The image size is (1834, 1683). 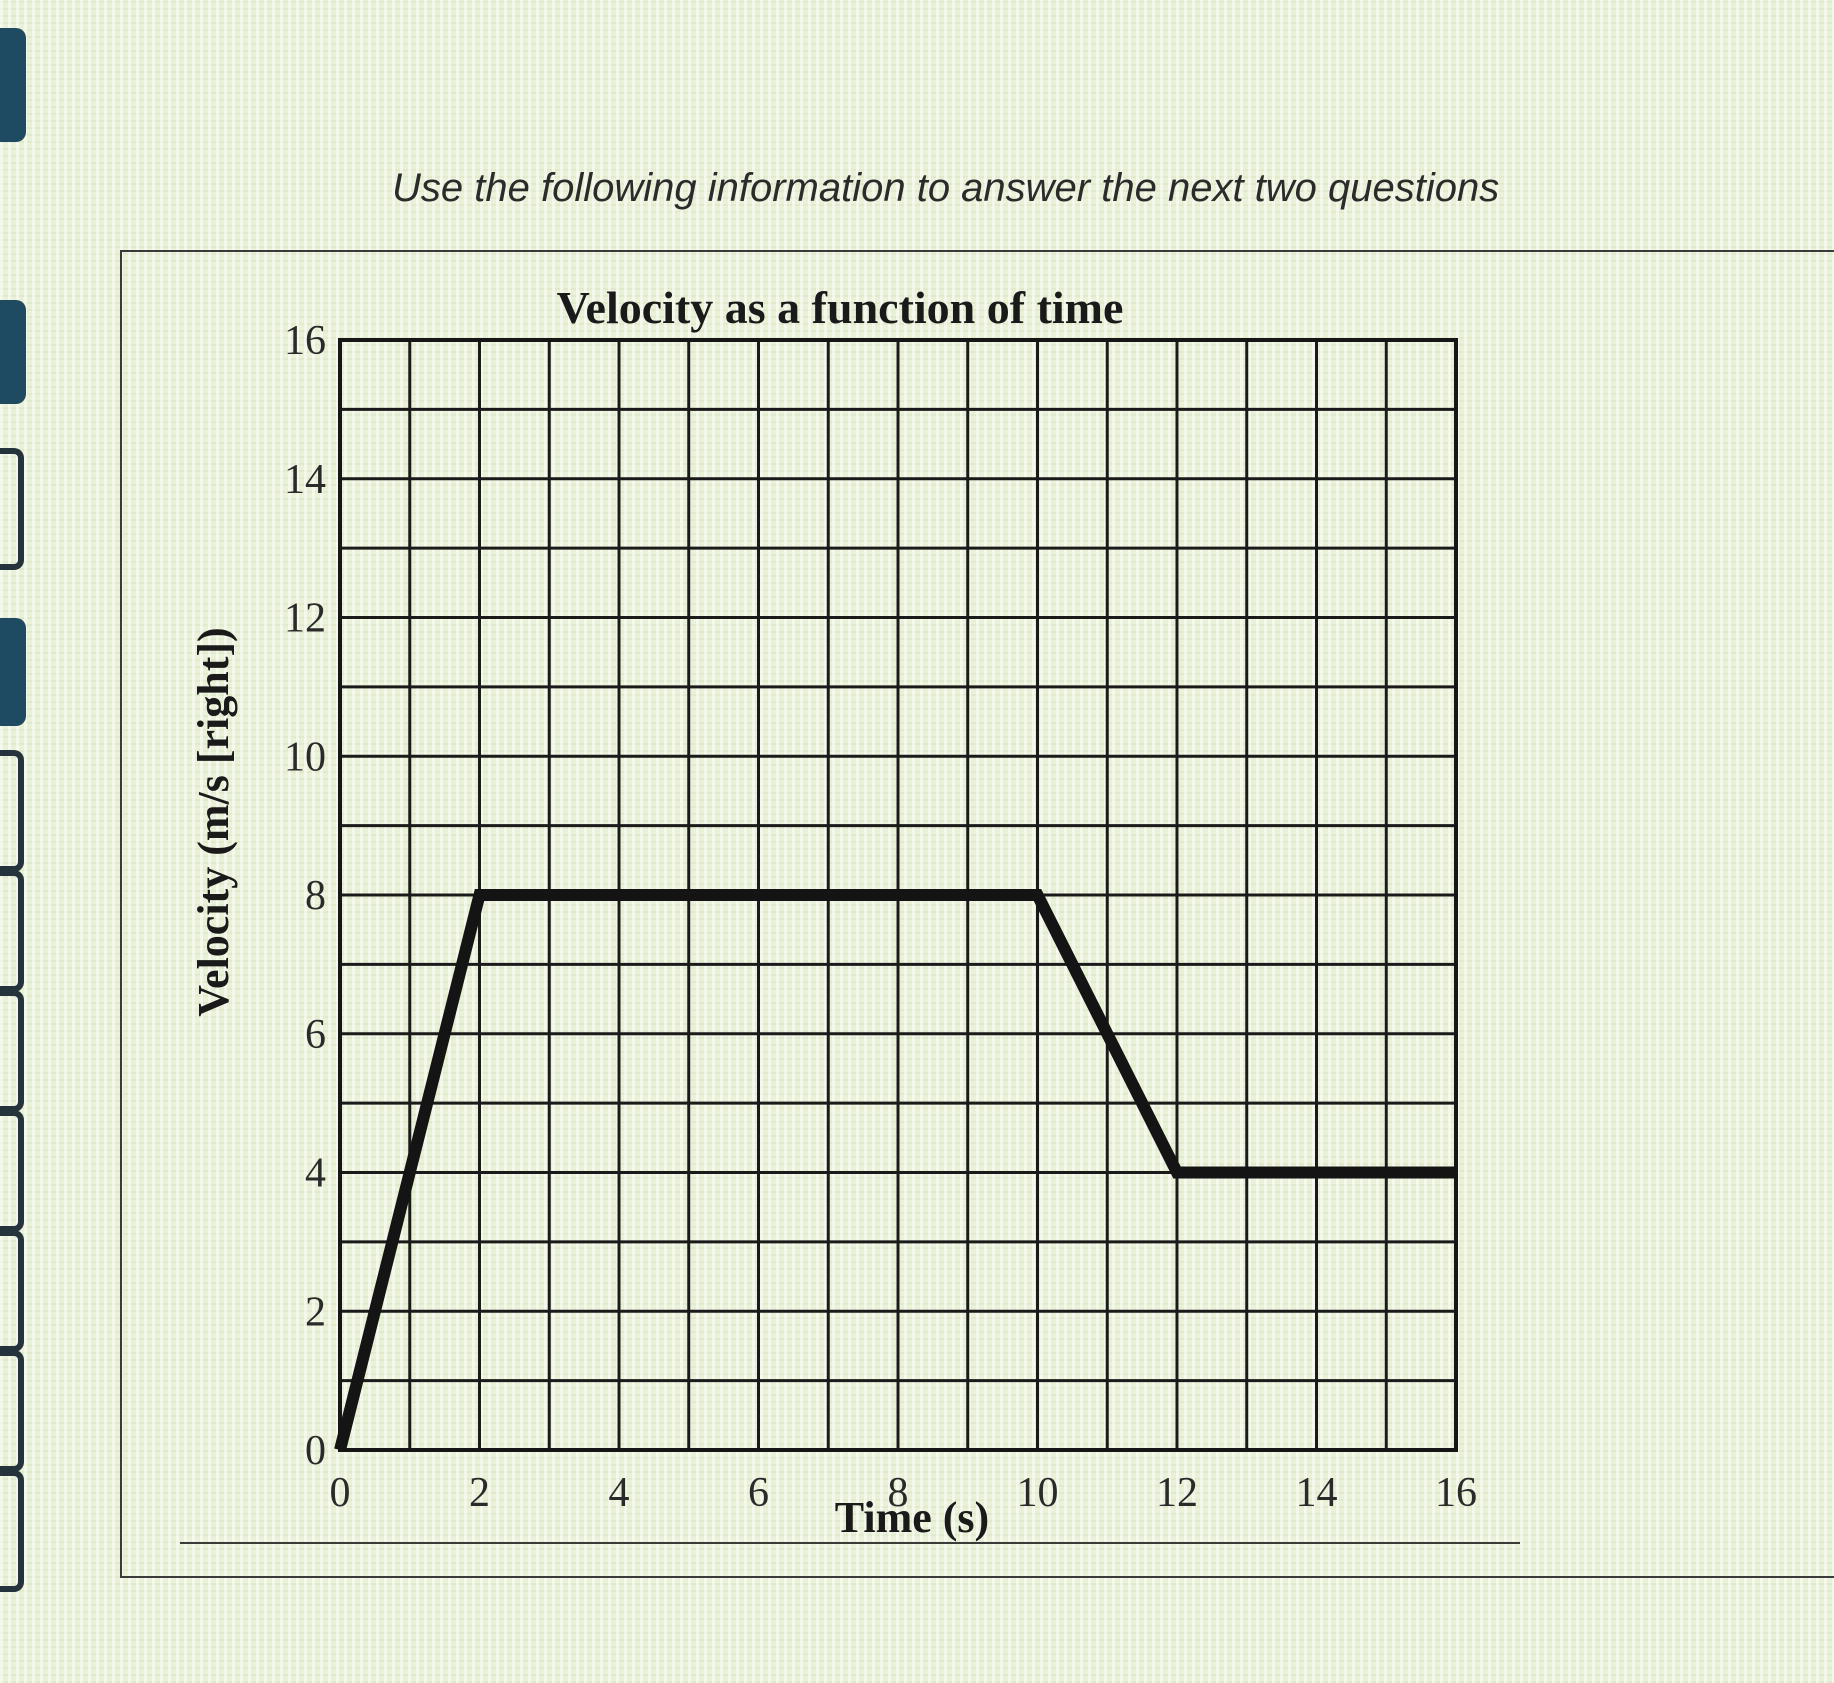 What do you see at coordinates (315, 1035) in the screenshot?
I see `y-tick-label: 6` at bounding box center [315, 1035].